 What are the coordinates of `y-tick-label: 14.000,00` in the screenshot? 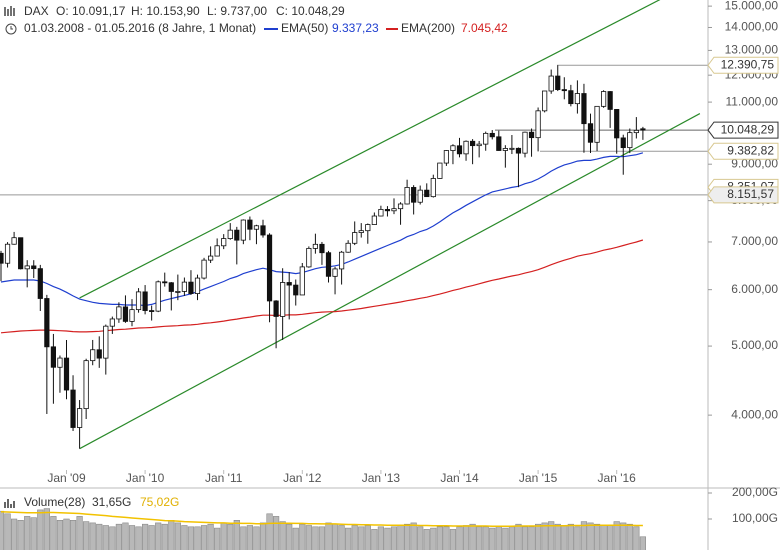 It's located at (752, 27).